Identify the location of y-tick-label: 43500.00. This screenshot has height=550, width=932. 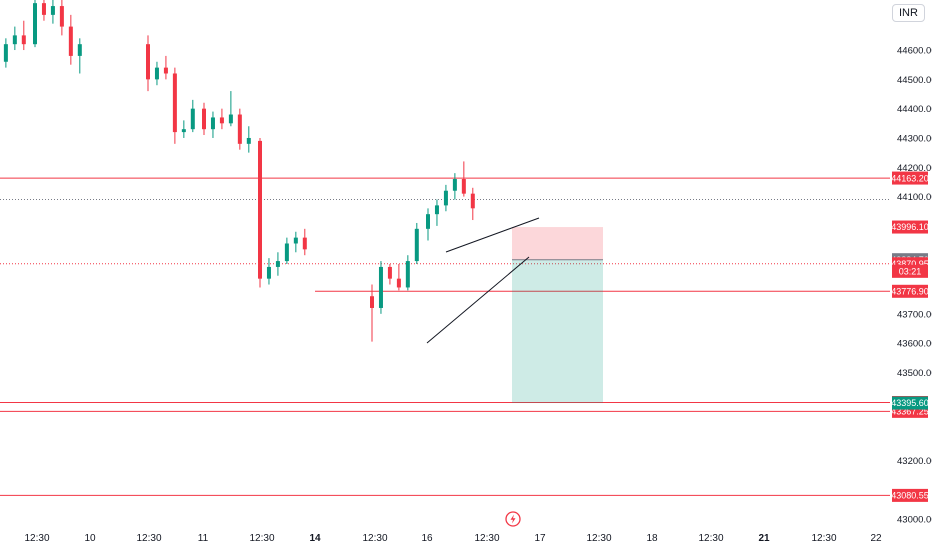
(914, 373).